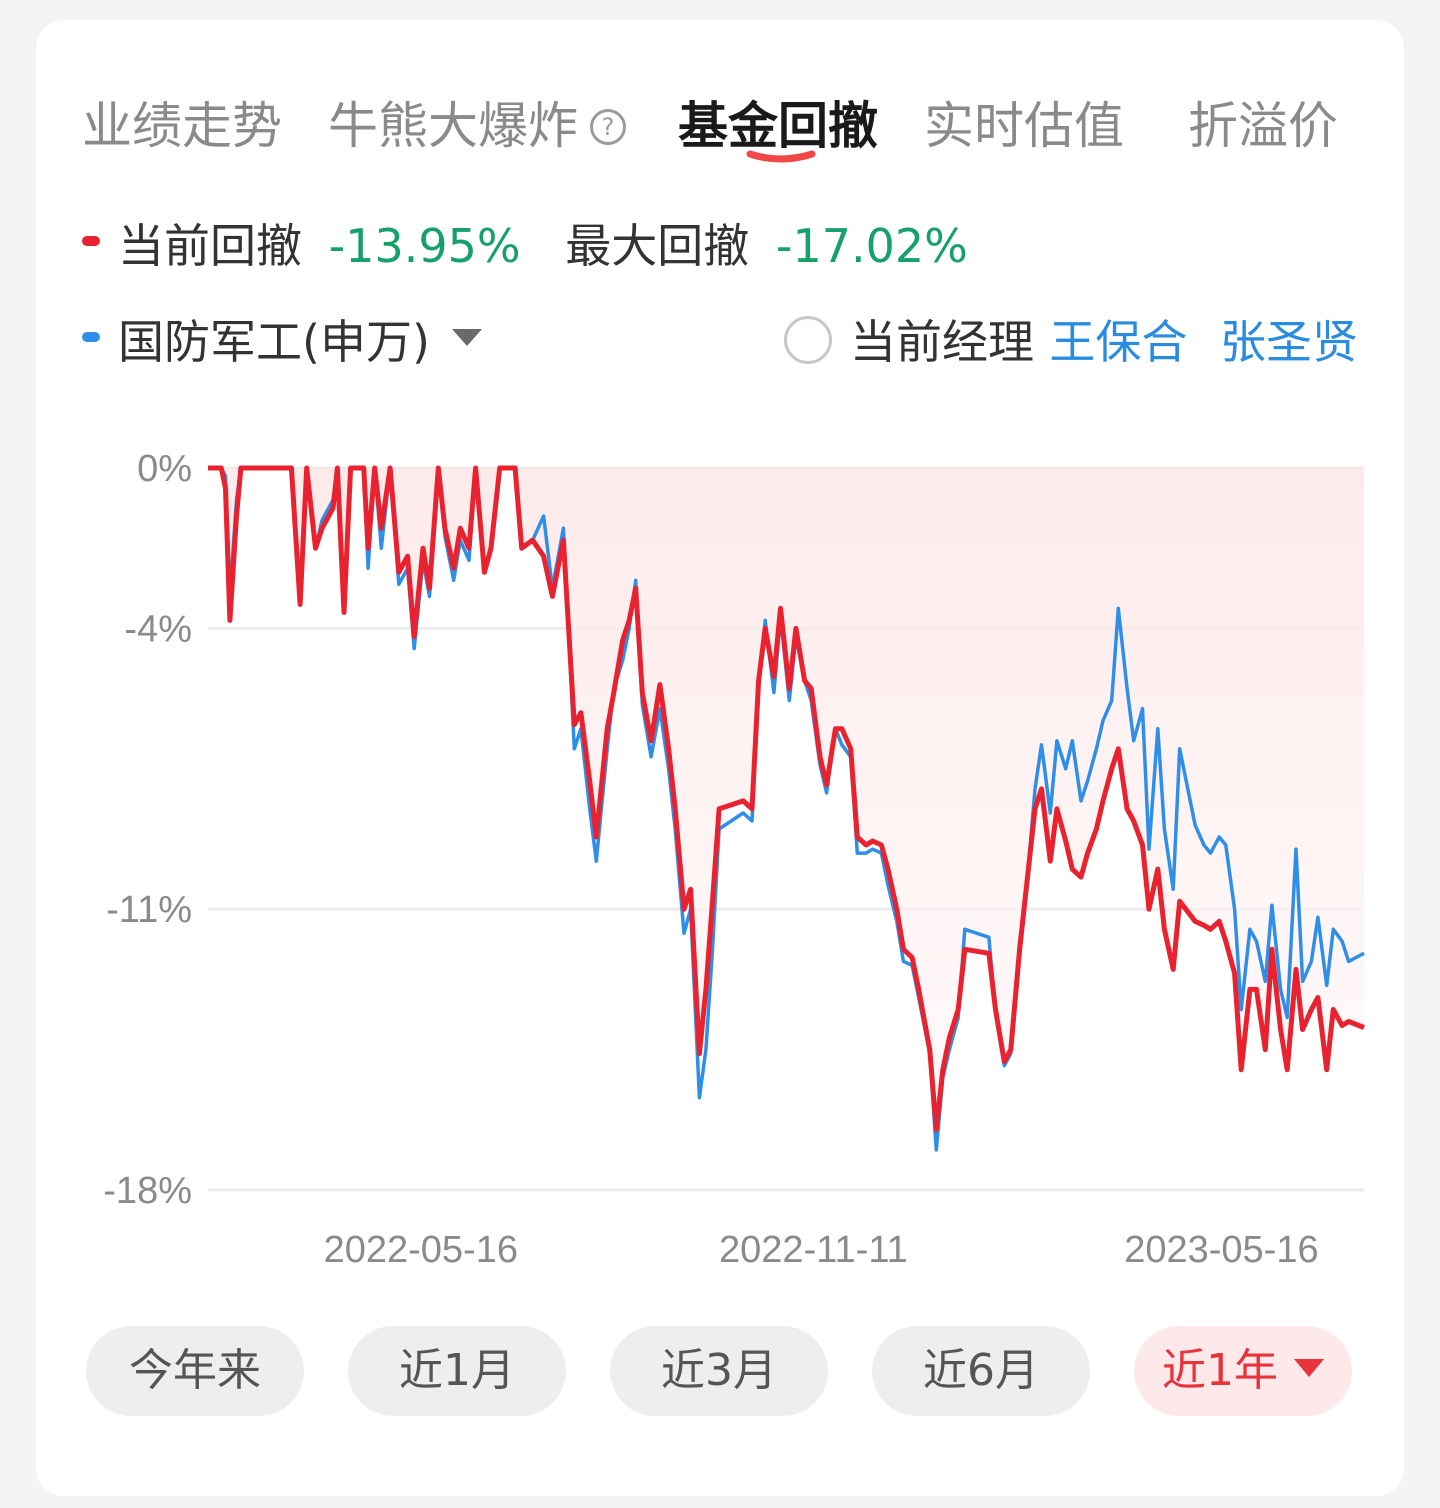  I want to click on y-axis-labels: 0% -4% -11% -18%, so click(147, 830).